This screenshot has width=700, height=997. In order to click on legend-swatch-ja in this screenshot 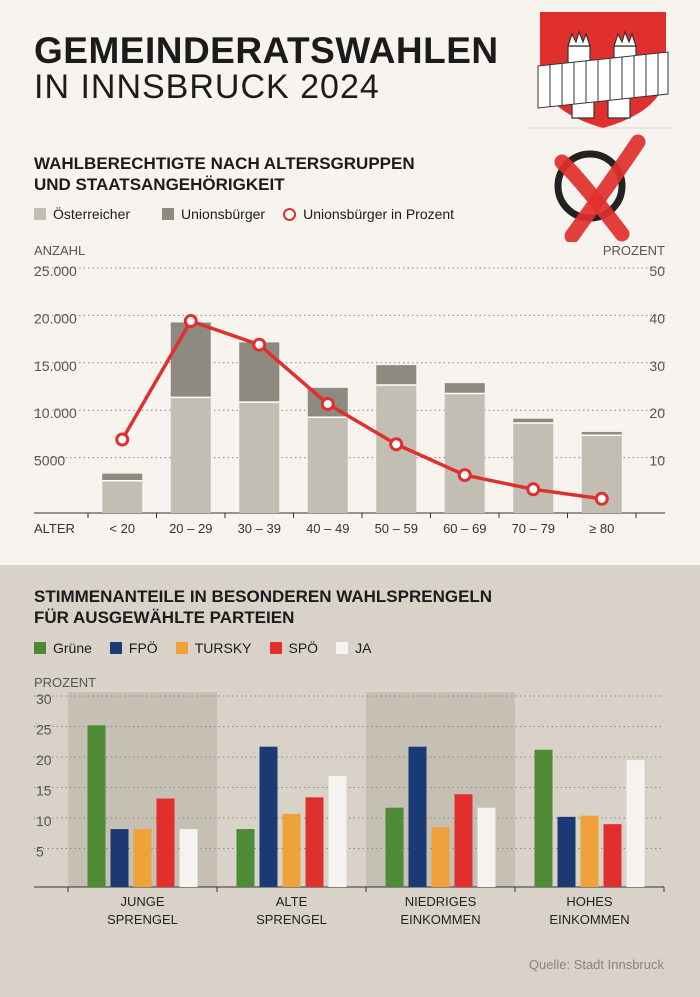, I will do `click(342, 648)`.